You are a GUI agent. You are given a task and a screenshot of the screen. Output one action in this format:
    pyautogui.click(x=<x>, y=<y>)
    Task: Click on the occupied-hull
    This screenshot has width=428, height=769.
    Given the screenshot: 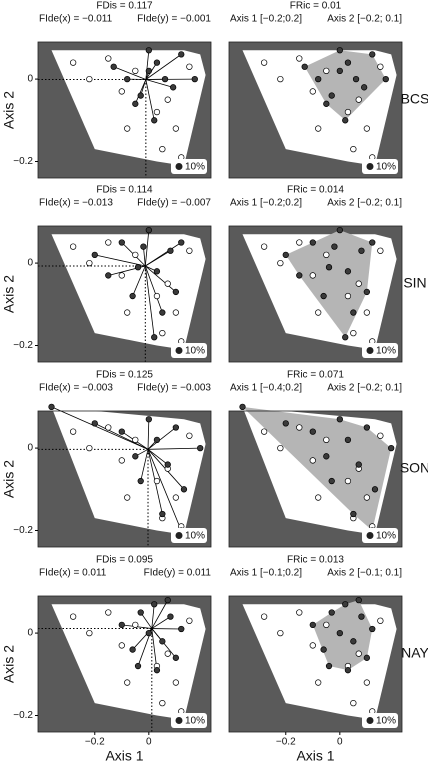 What is the action you would take?
    pyautogui.click(x=345, y=85)
    